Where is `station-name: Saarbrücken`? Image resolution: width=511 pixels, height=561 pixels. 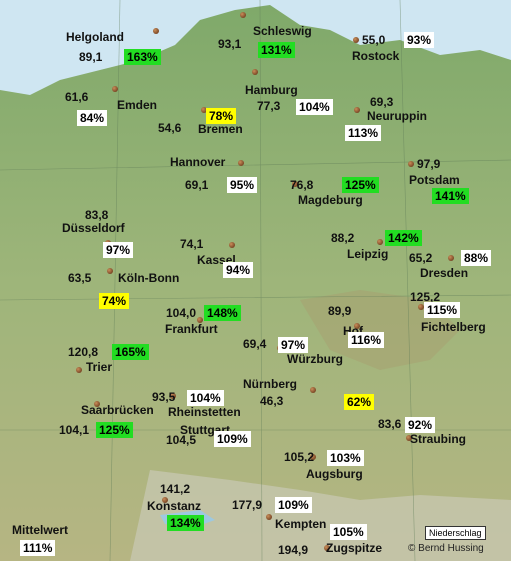 station-name: Saarbrücken is located at coordinates (117, 410).